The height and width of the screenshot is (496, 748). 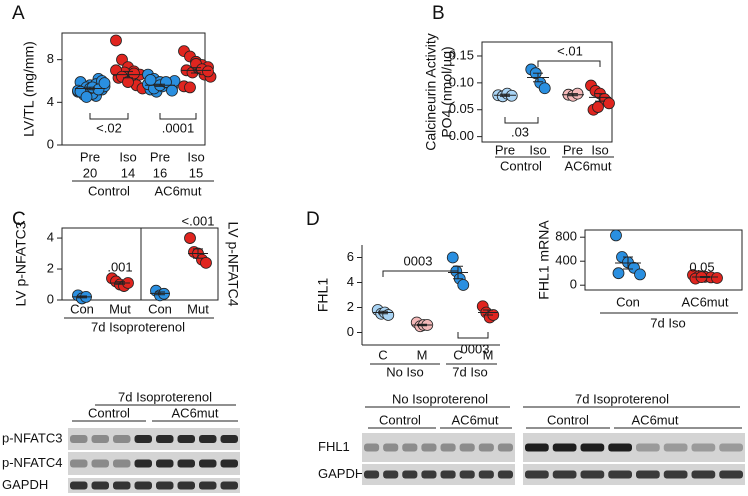 What do you see at coordinates (29, 89) in the screenshot?
I see `y-axis-label: LV/TL (mg/mm)` at bounding box center [29, 89].